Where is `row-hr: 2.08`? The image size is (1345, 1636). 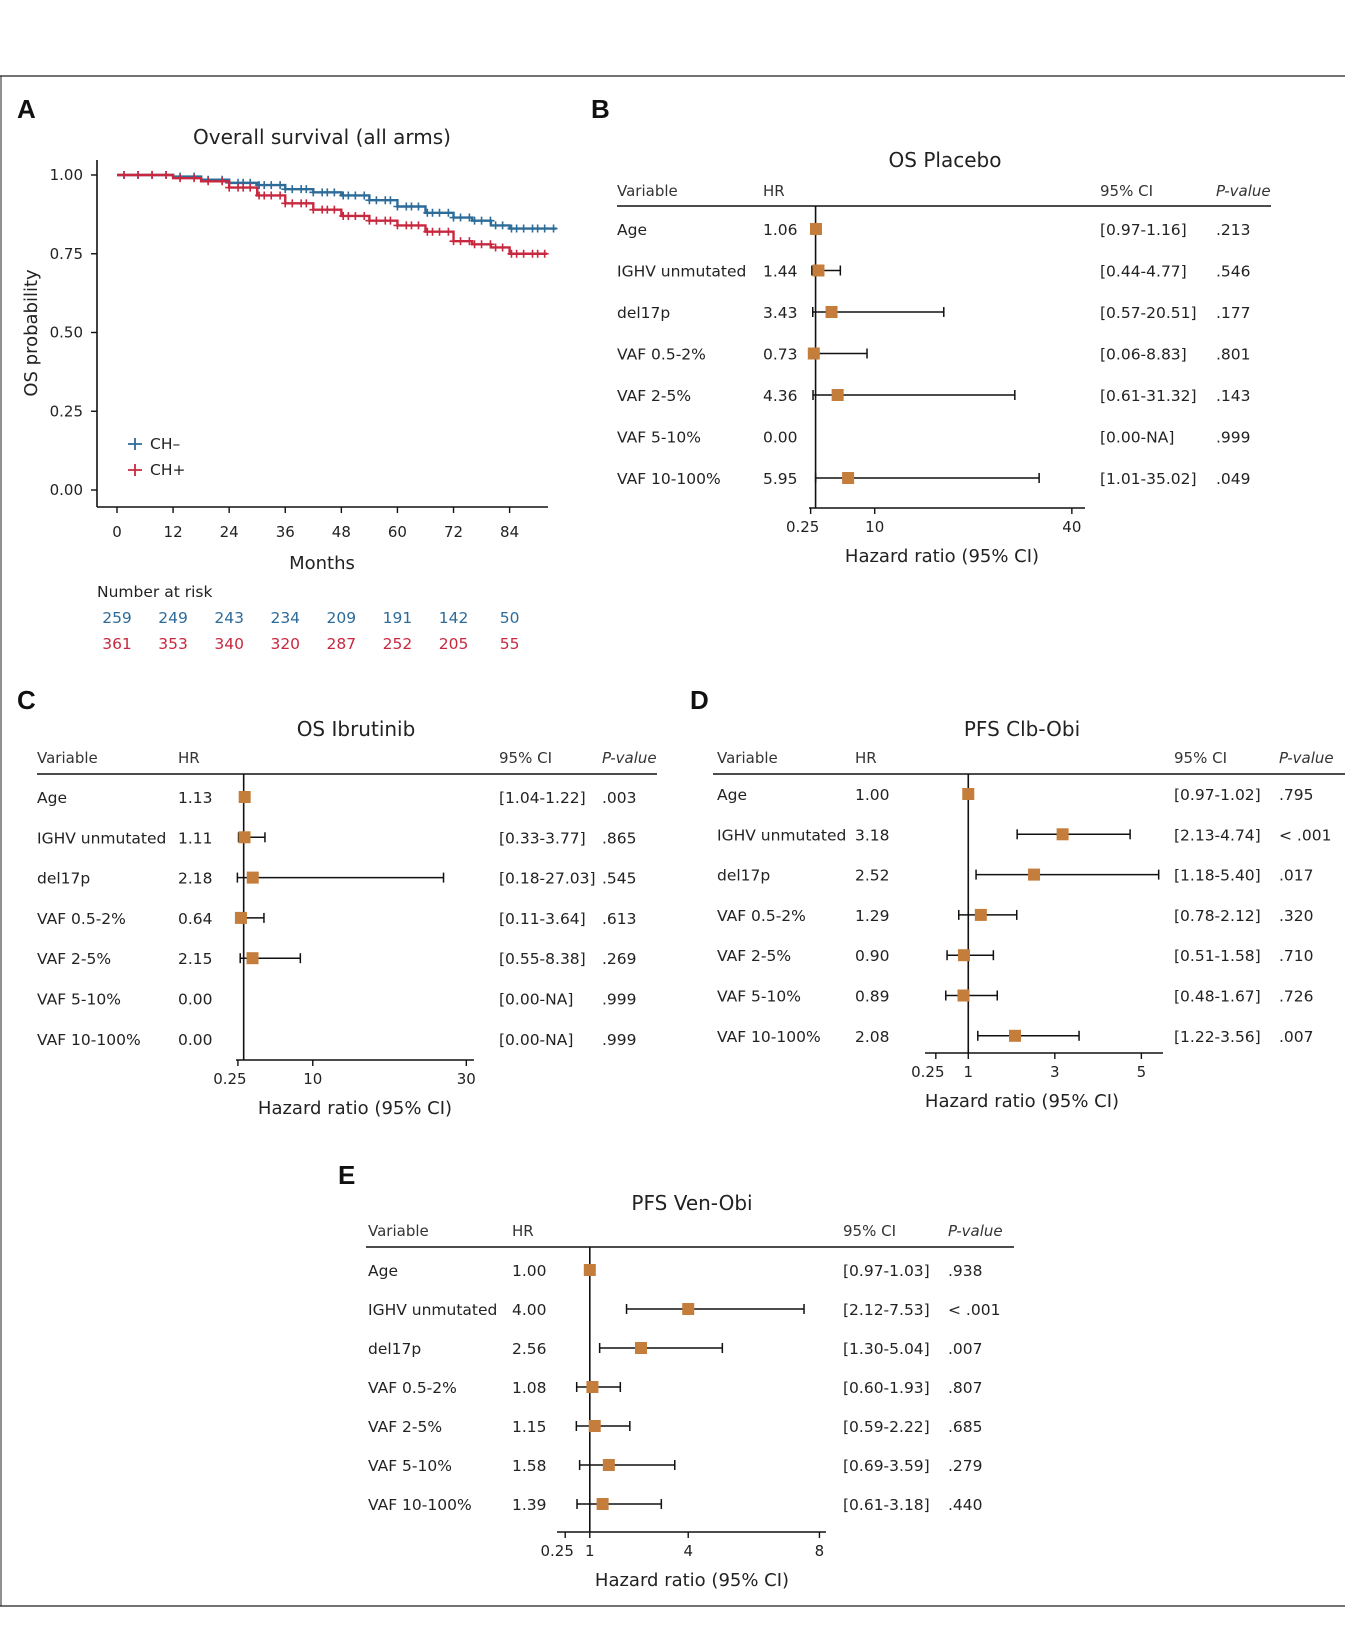
row-hr: 2.08 is located at coordinates (872, 1037).